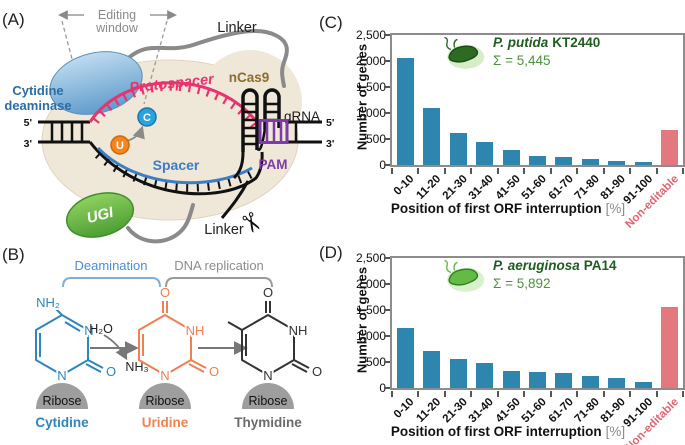  I want to click on x-axis-title: Position of first ORF interruption [%], so click(508, 208).